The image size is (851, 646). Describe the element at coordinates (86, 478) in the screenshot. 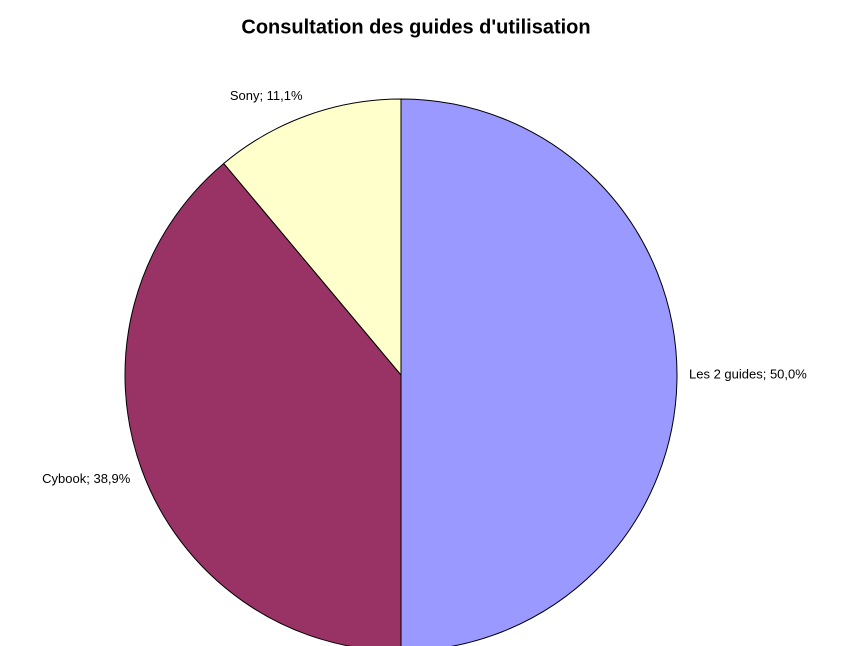

I see `data-label: Cybook; 38,9%` at that location.